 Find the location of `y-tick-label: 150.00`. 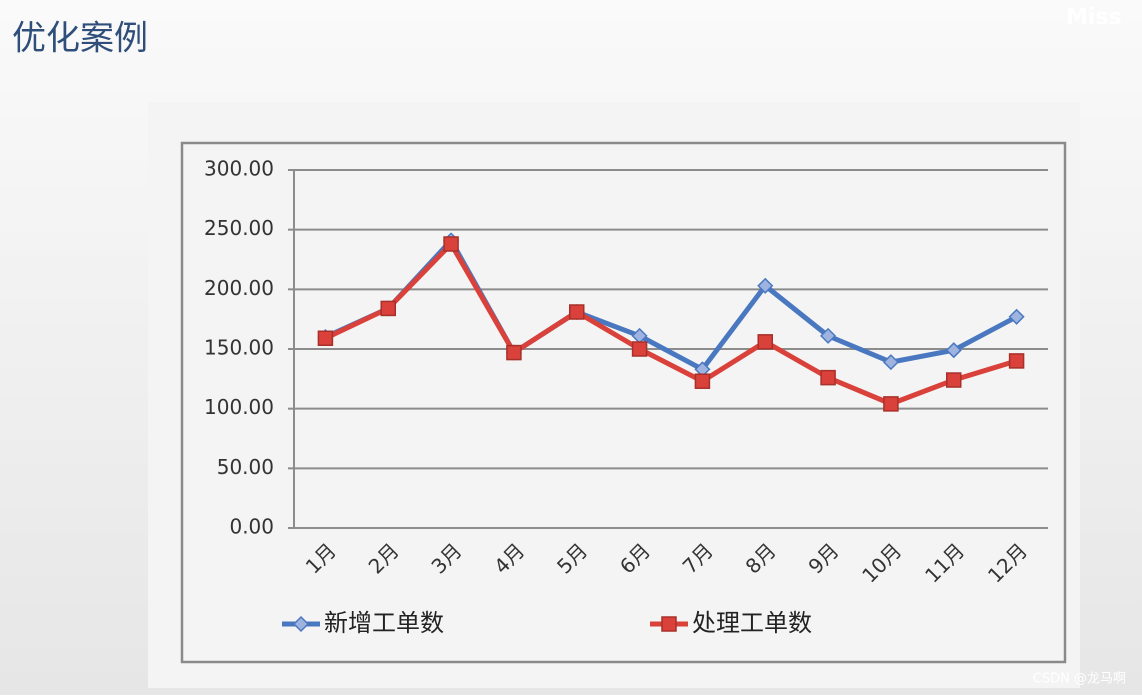

y-tick-label: 150.00 is located at coordinates (239, 348).